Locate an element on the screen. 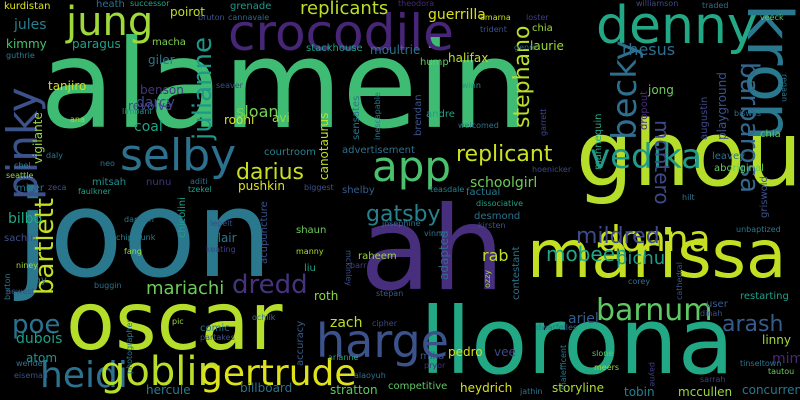  word-halifax: halifax is located at coordinates (468, 58).